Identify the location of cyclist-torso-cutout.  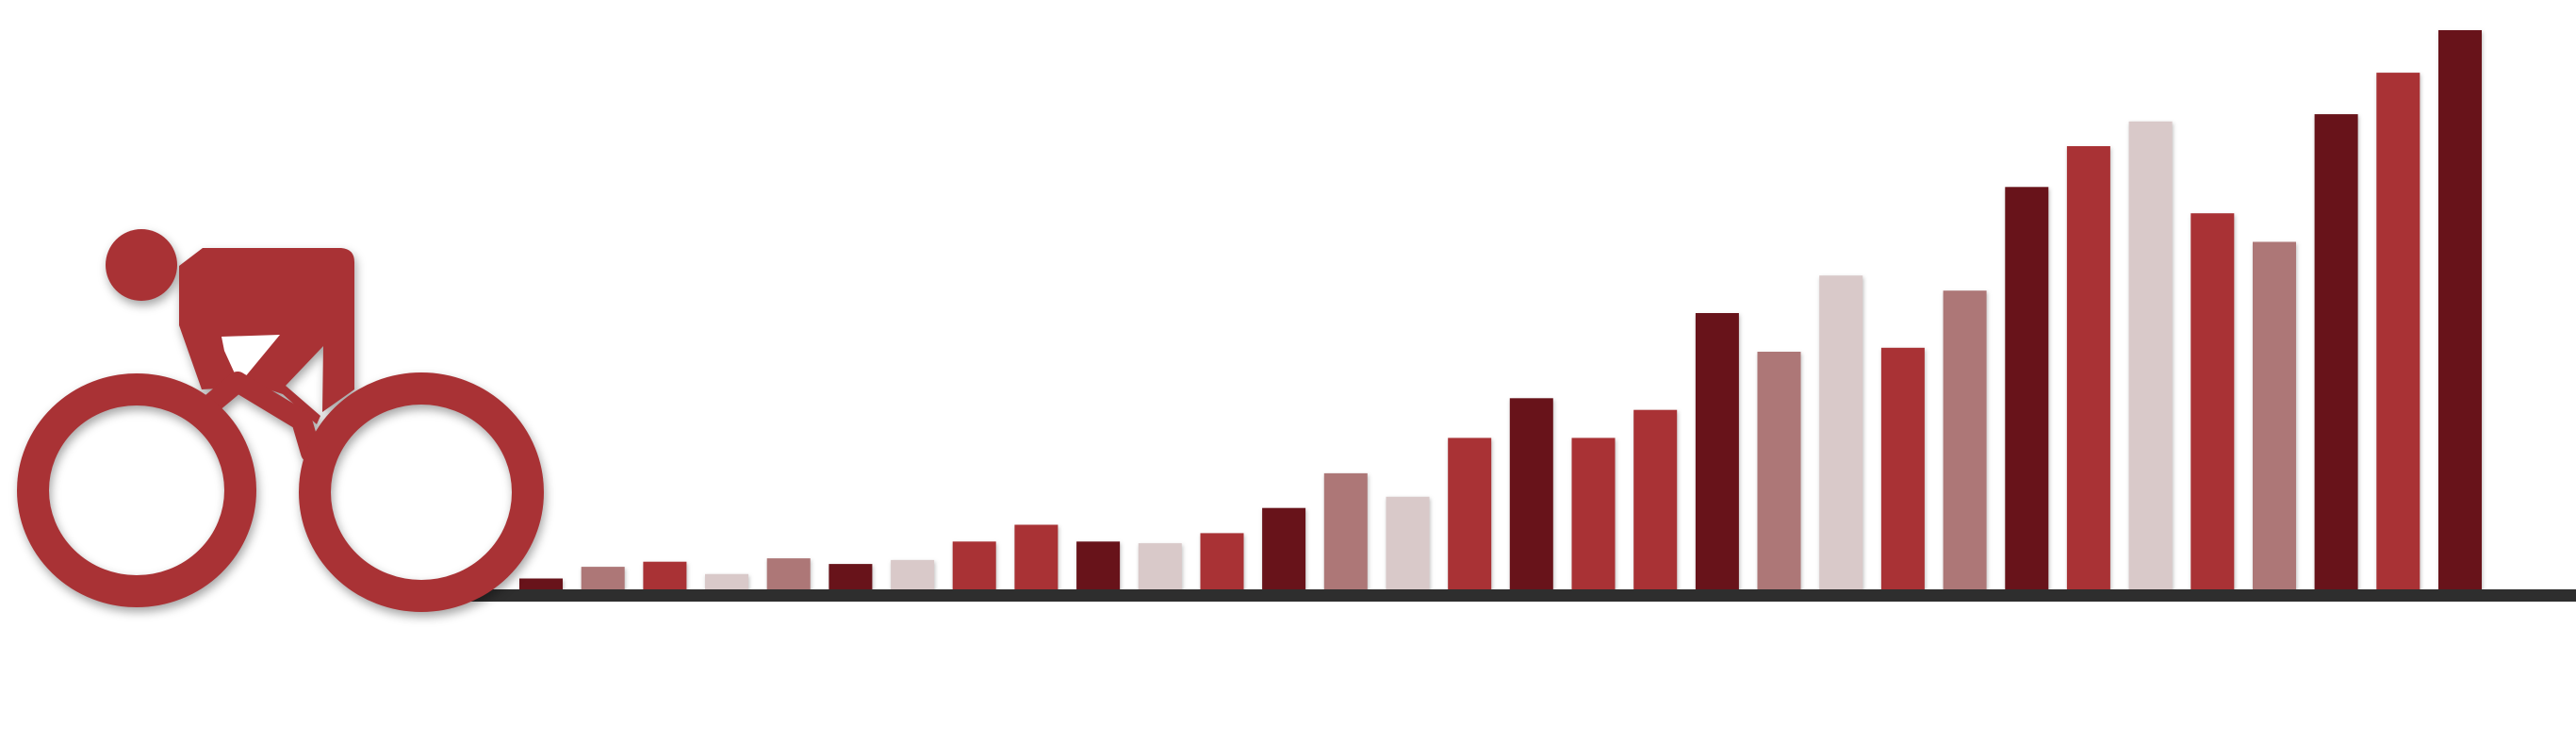
(251, 359).